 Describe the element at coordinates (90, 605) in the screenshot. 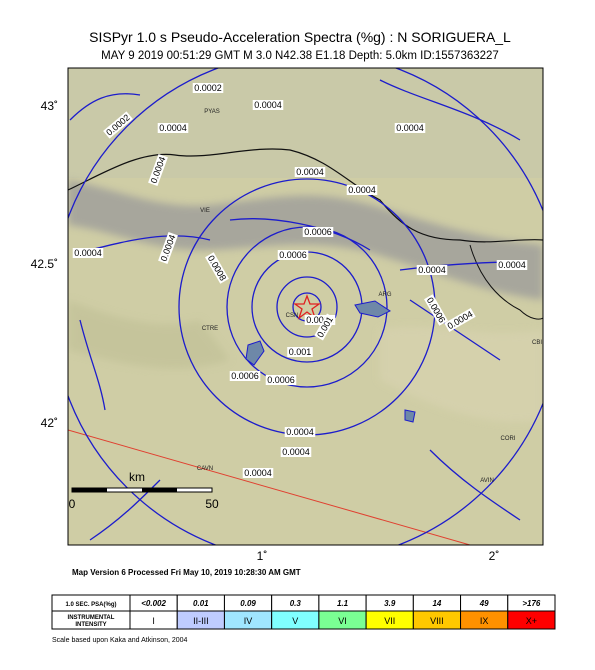

I see `legend-psa-header: 1.0 SEC. PSA(%g)` at that location.